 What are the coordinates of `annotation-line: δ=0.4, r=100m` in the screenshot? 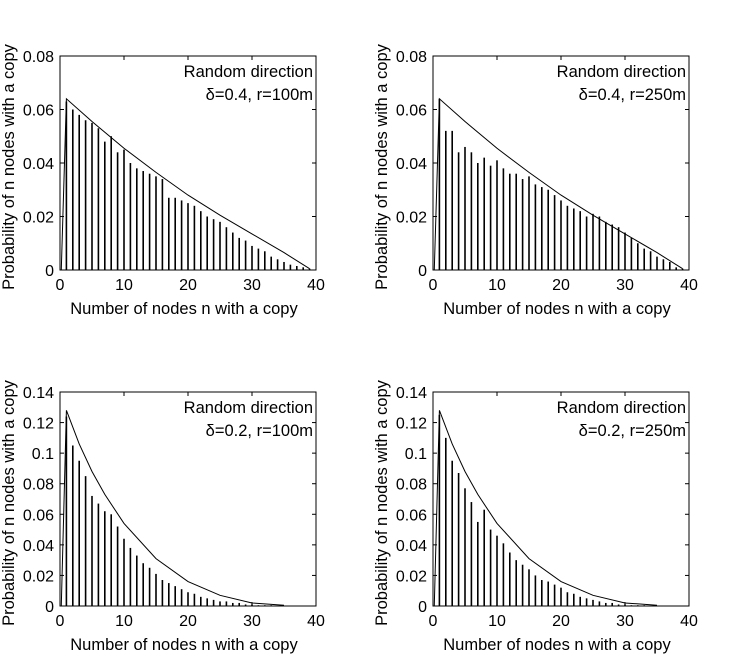 It's located at (259, 95).